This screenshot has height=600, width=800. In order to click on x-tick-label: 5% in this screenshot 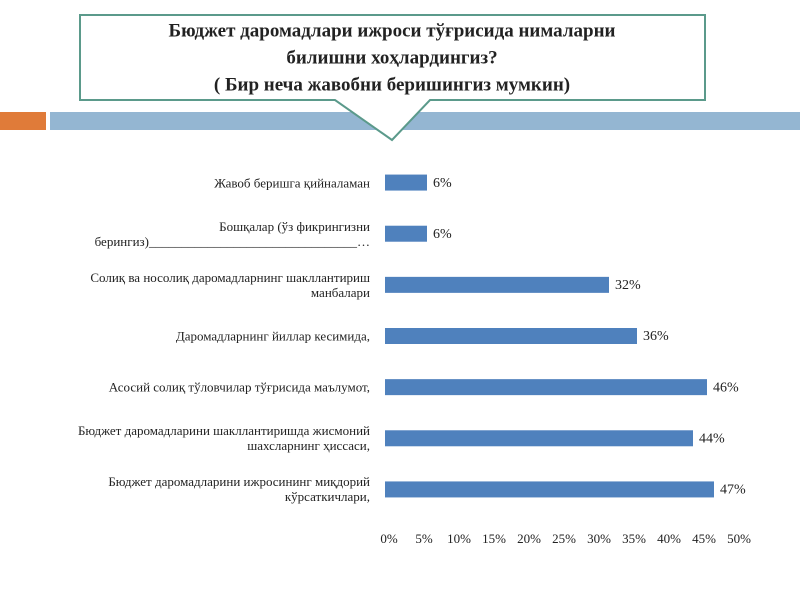, I will do `click(424, 538)`.